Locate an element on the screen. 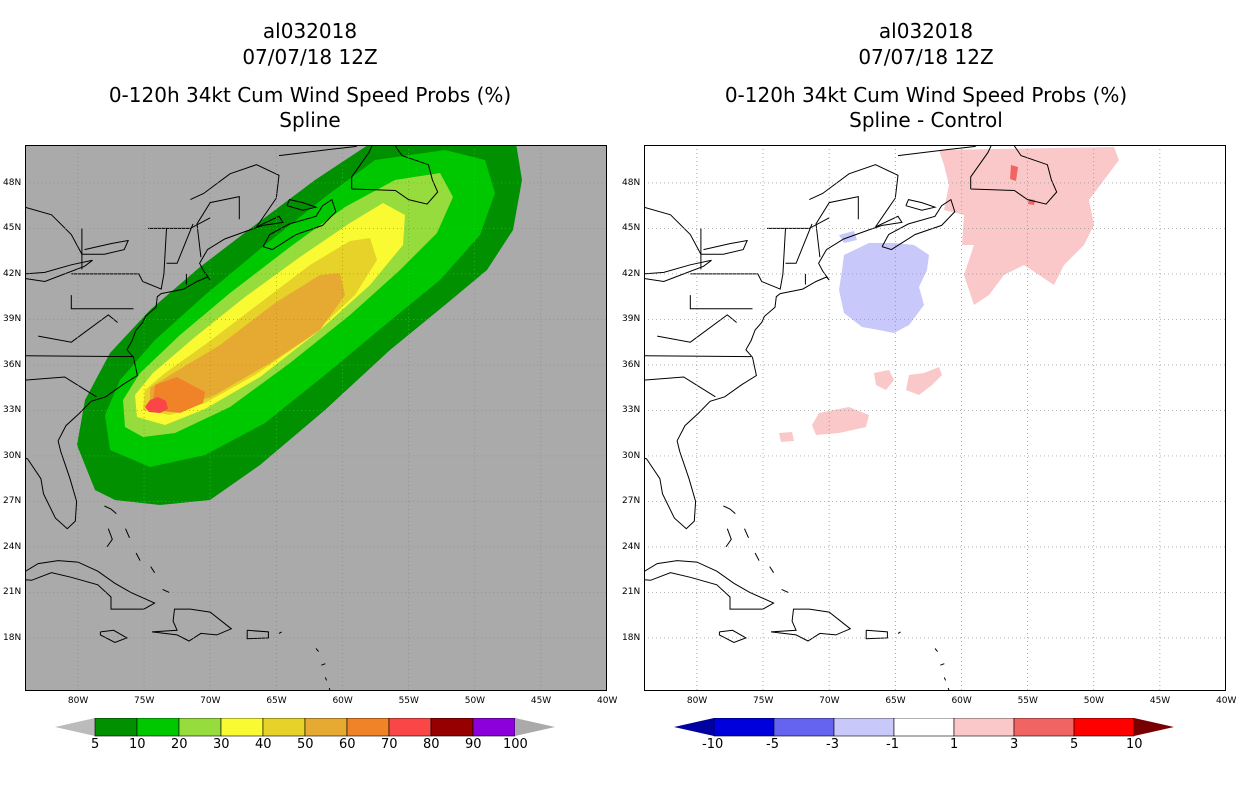 The height and width of the screenshot is (800, 1236). left-colorbar is located at coordinates (305, 727).